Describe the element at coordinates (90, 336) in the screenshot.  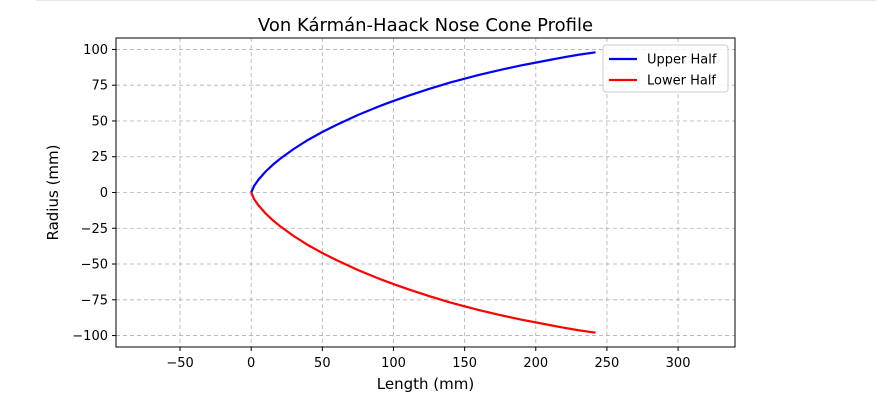
I see `y-tick-label: −100` at that location.